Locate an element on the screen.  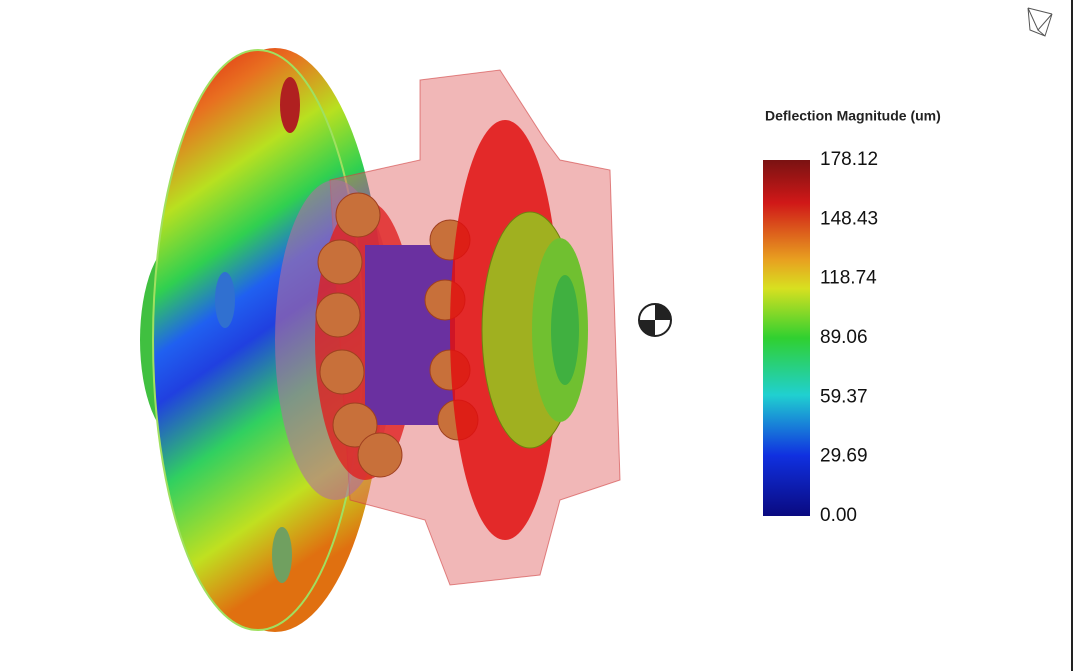
legend-label: 148.43 is located at coordinates (849, 218).